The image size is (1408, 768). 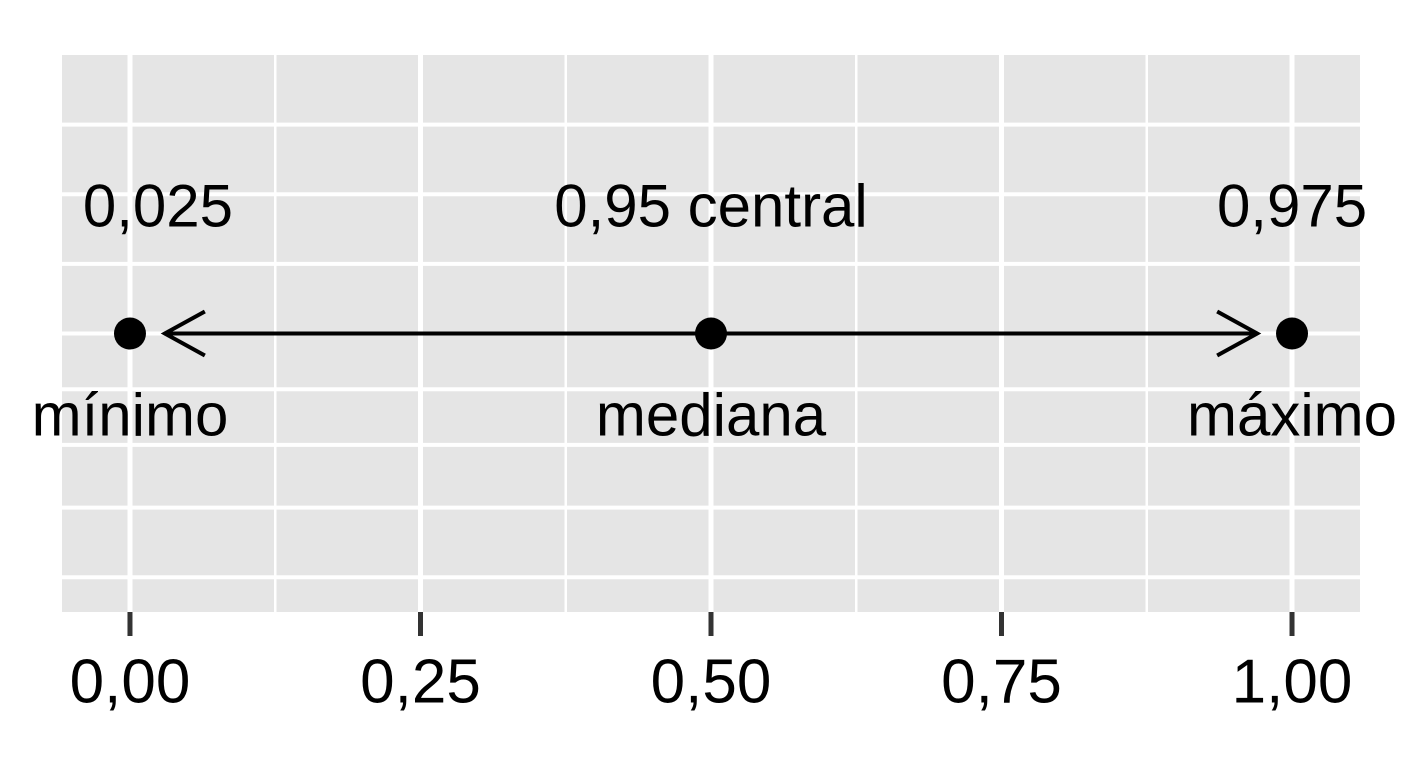 I want to click on x-tick-label: 0,50, so click(x=711, y=681).